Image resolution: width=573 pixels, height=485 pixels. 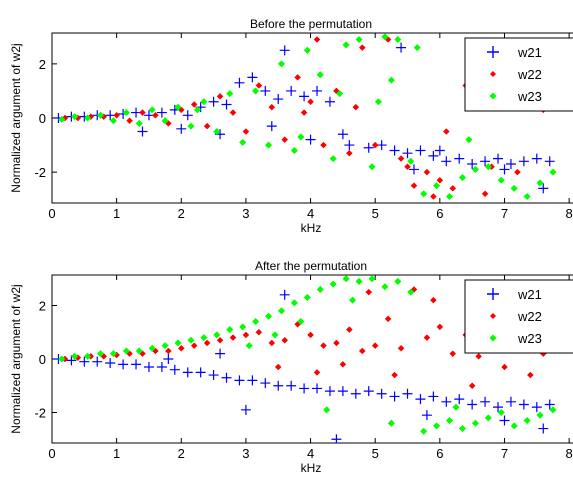 I want to click on y-tick-label: -2, so click(x=40, y=172).